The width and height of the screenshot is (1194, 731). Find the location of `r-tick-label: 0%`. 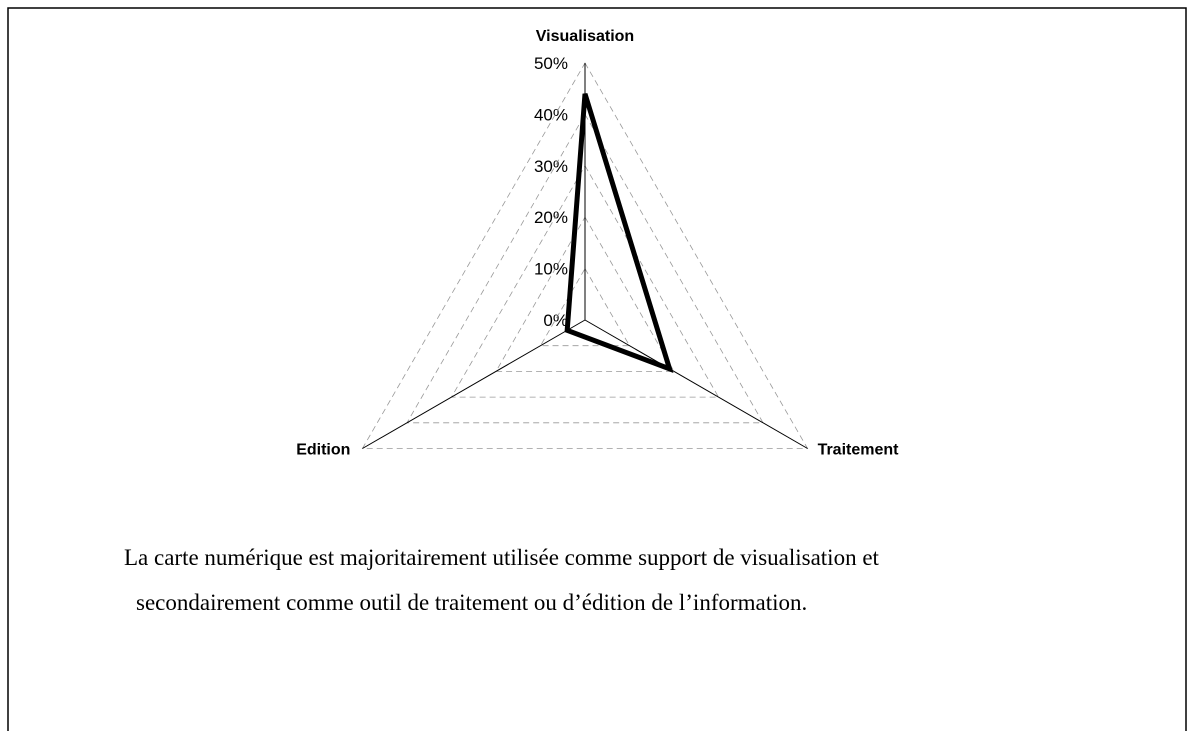

r-tick-label: 0% is located at coordinates (555, 320).